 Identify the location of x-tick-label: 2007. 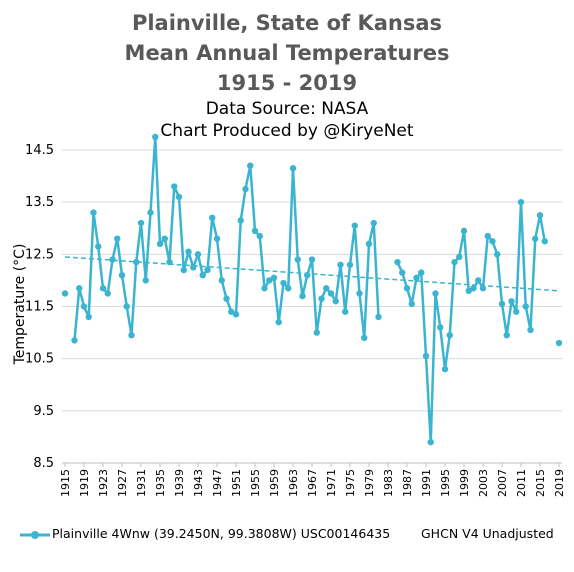
(502, 483).